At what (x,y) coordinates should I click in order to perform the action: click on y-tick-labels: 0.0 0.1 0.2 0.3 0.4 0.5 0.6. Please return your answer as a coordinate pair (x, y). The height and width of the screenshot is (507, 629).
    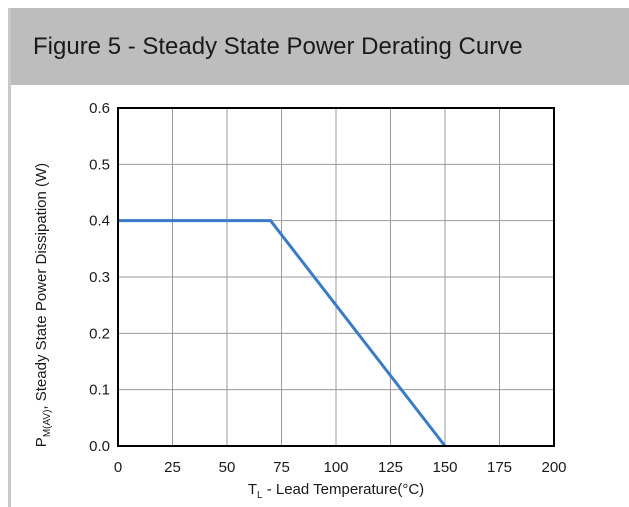
    Looking at the image, I should click on (99, 277).